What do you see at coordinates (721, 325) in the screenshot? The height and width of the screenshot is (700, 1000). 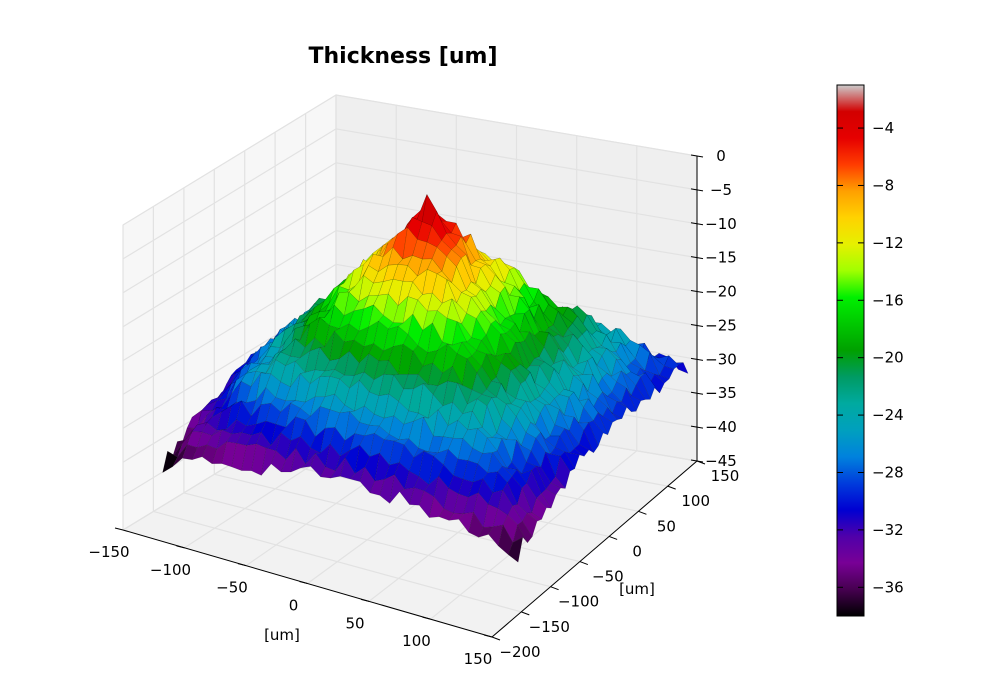 I see `z-tick-label: −25` at bounding box center [721, 325].